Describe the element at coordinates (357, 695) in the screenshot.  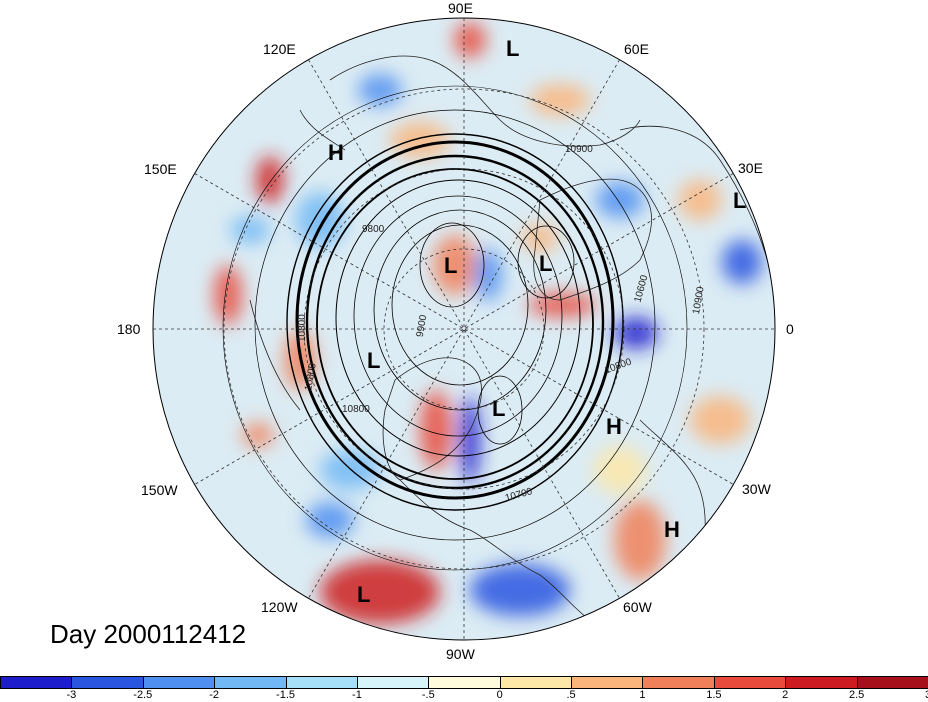
I see `colorbar-tick-label: -1` at that location.